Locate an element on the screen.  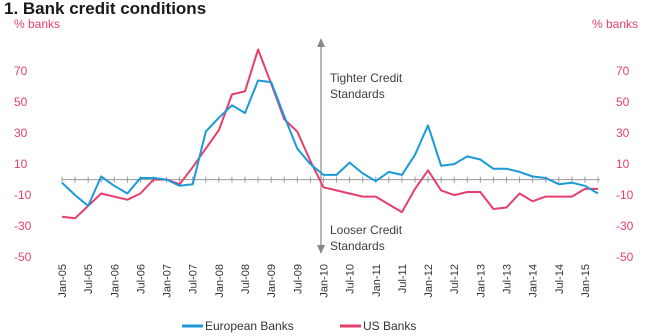
x-tick-label: Jul-14 is located at coordinates (560, 279).